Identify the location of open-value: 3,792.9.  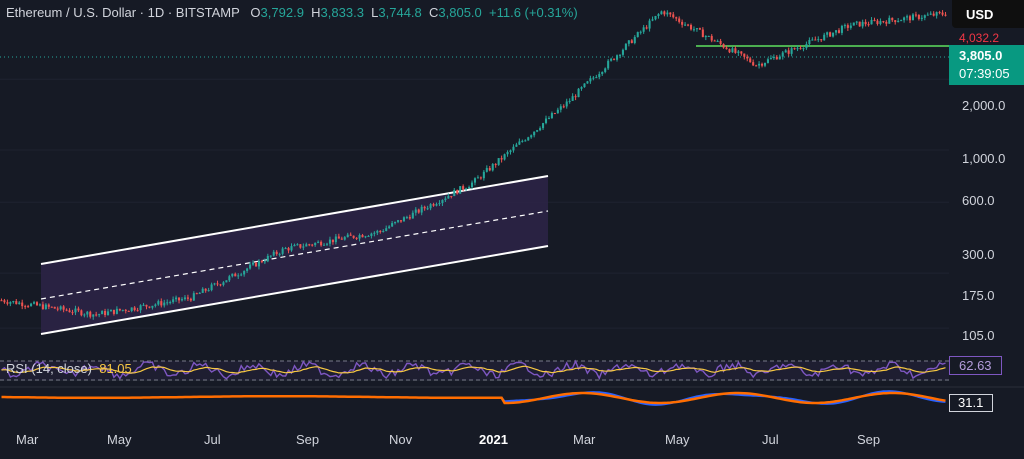
(282, 12).